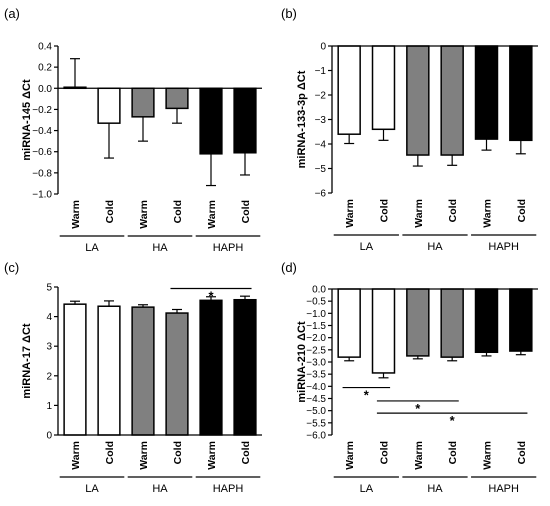 The width and height of the screenshot is (550, 506). I want to click on panel-label: (b), so click(289, 13).